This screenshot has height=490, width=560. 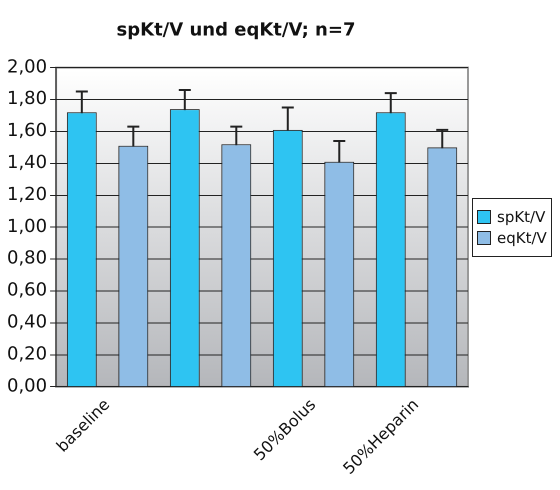 What do you see at coordinates (27, 131) in the screenshot?
I see `y-tick-label: 1,60` at bounding box center [27, 131].